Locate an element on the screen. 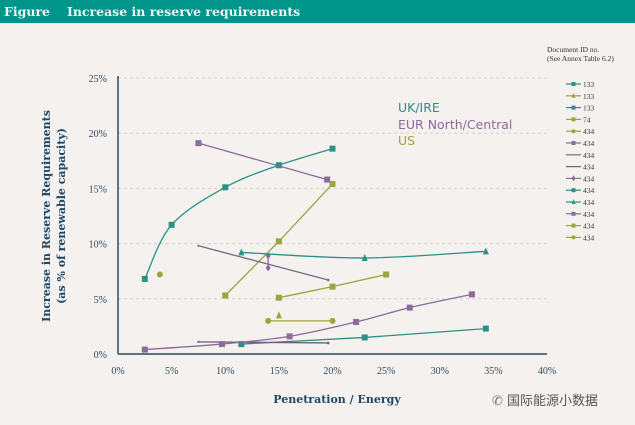  wechat-icon: ✆ is located at coordinates (500, 401).